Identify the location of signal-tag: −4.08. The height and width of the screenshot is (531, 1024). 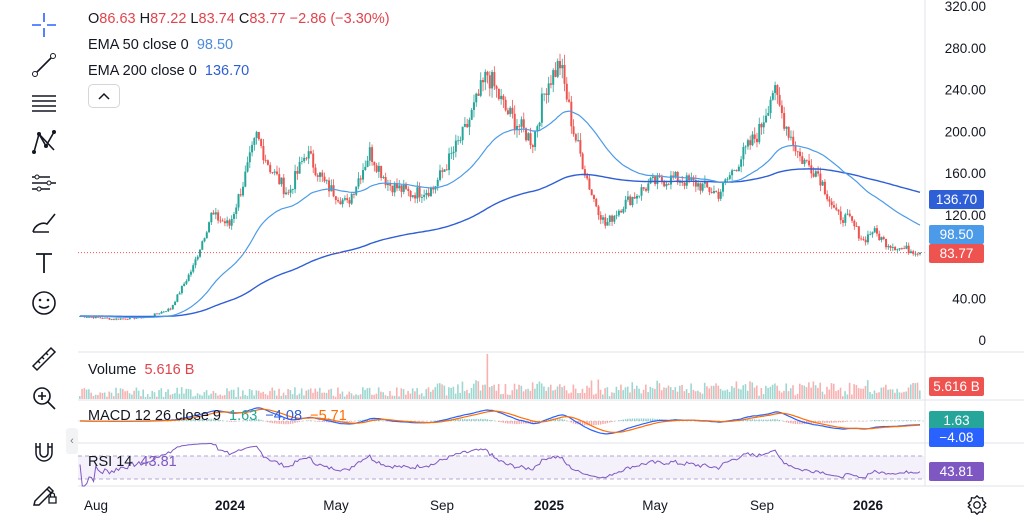
(956, 437).